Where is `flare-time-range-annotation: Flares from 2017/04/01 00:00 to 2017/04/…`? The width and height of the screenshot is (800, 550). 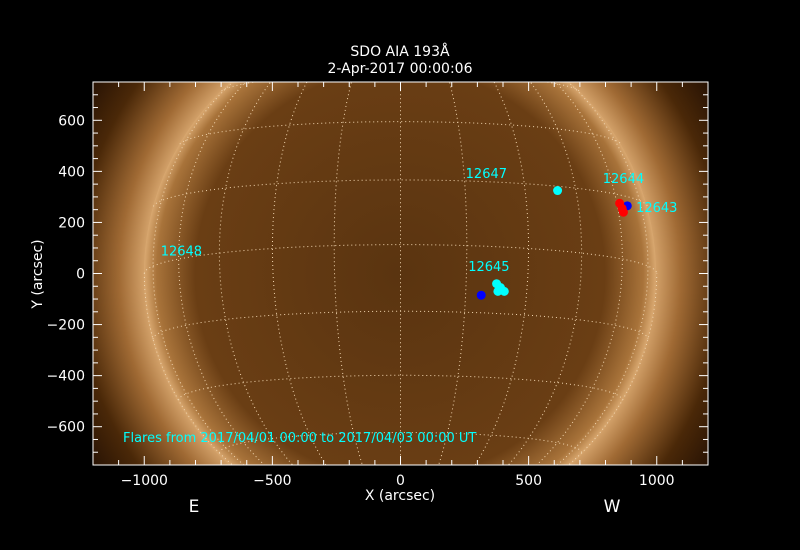 flare-time-range-annotation: Flares from 2017/04/01 00:00 to 2017/04/… is located at coordinates (299, 438).